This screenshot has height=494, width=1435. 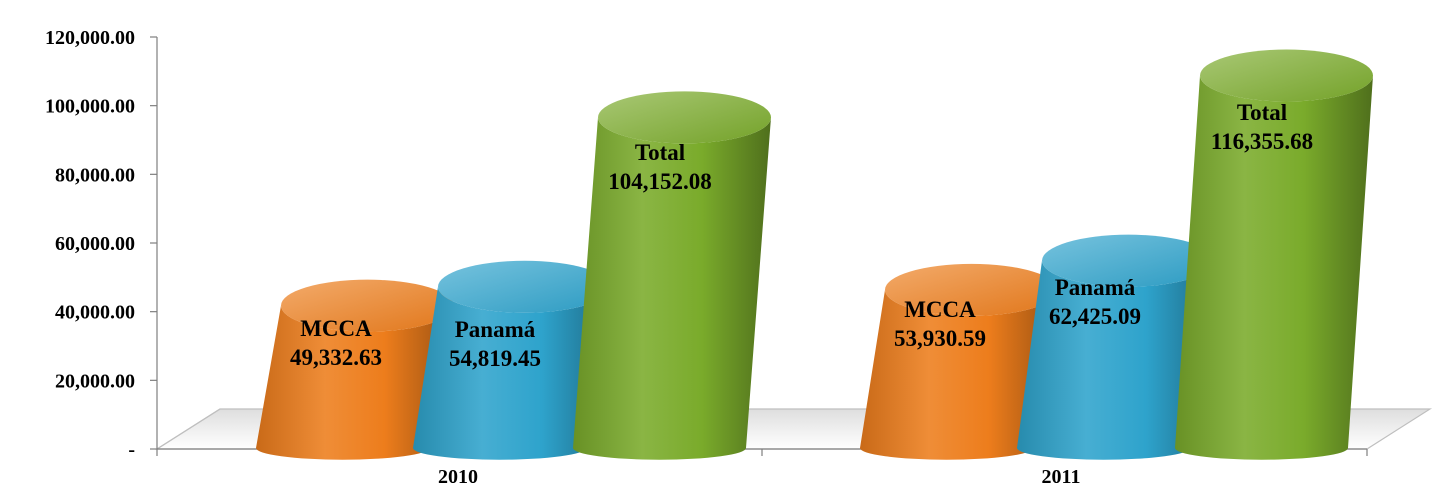 I want to click on data-label-name-total-2010: Total, so click(x=660, y=152).